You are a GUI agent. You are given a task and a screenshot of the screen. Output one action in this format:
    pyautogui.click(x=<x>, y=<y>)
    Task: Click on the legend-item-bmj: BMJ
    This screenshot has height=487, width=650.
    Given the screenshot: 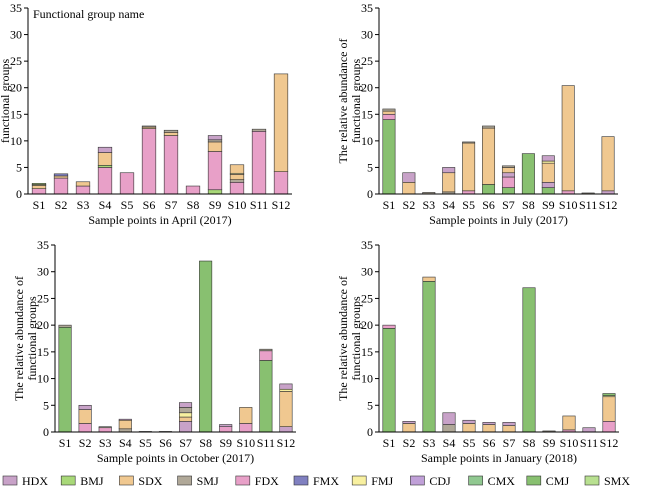 What is the action you would take?
    pyautogui.click(x=82, y=480)
    